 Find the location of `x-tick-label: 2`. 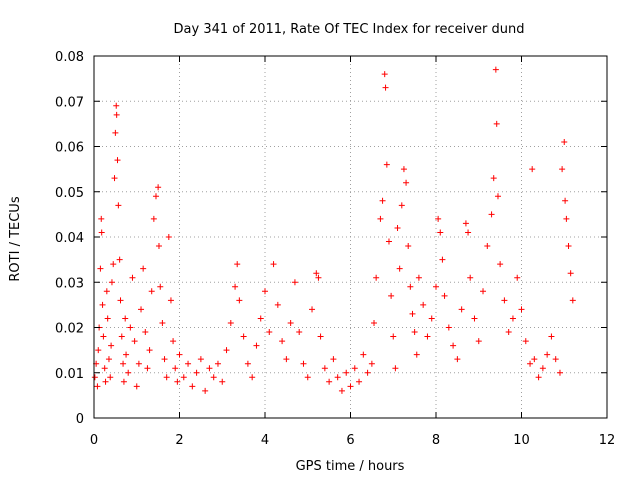

x-tick-label: 2 is located at coordinates (179, 440).